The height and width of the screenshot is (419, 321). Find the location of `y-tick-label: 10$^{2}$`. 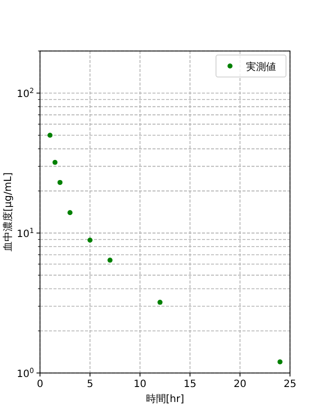

y-tick-label: 10$^{2}$ is located at coordinates (25, 93).